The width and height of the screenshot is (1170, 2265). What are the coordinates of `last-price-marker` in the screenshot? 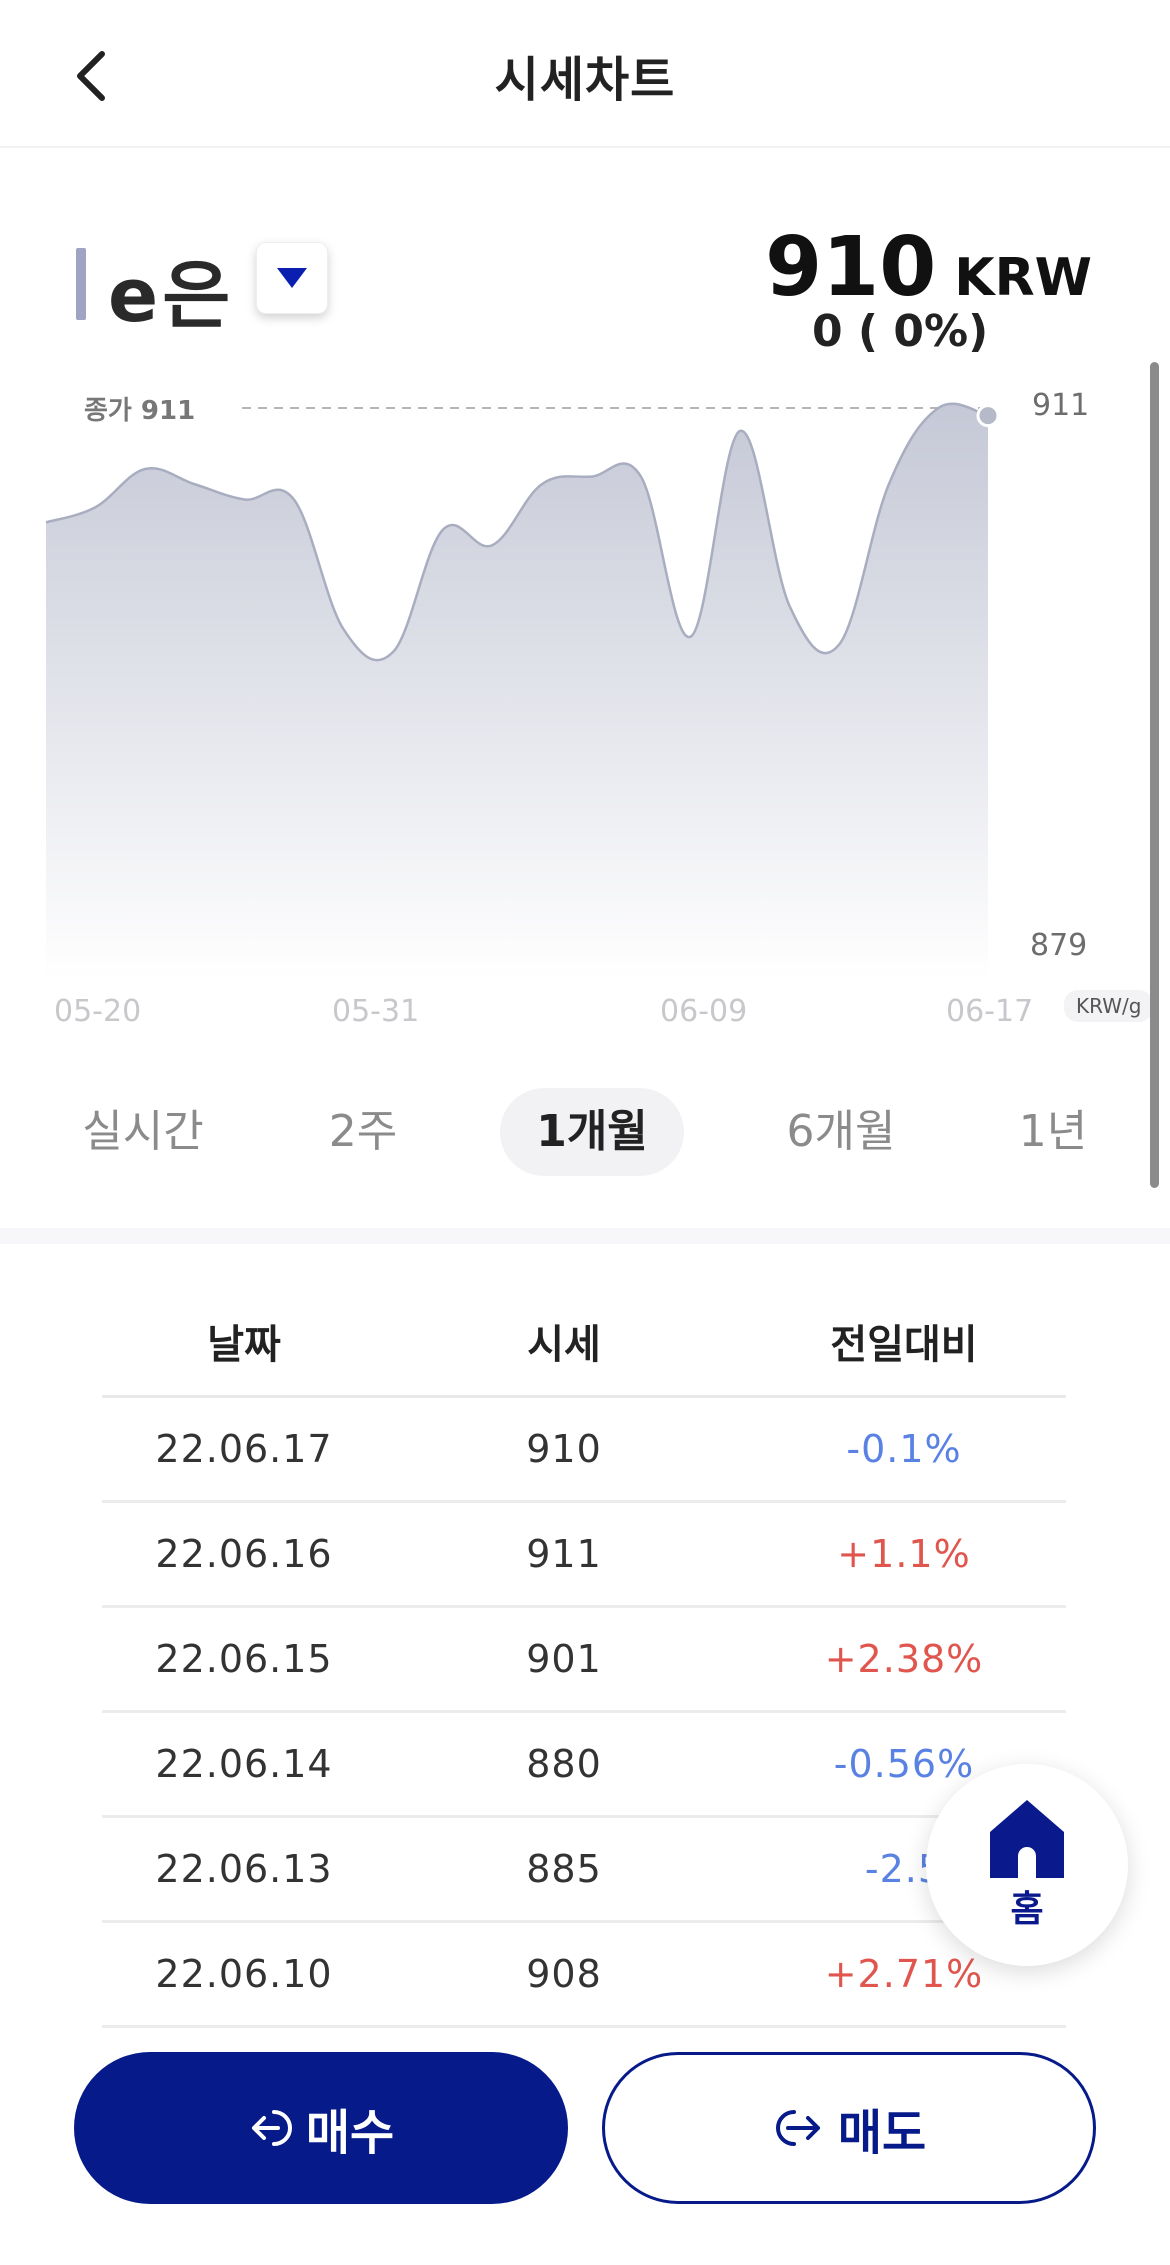 It's located at (988, 416).